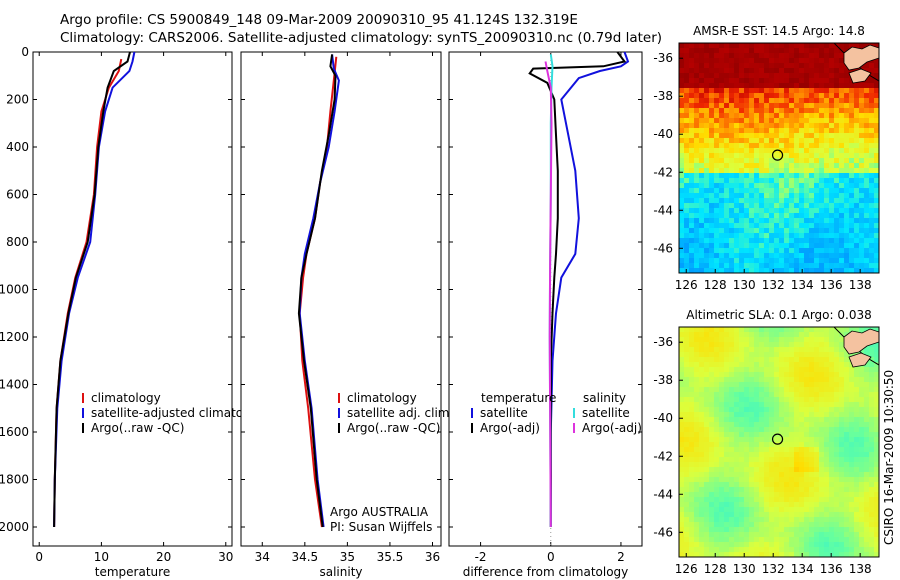  Describe the element at coordinates (14, 290) in the screenshot. I see `y-tick-label: 1000` at that location.